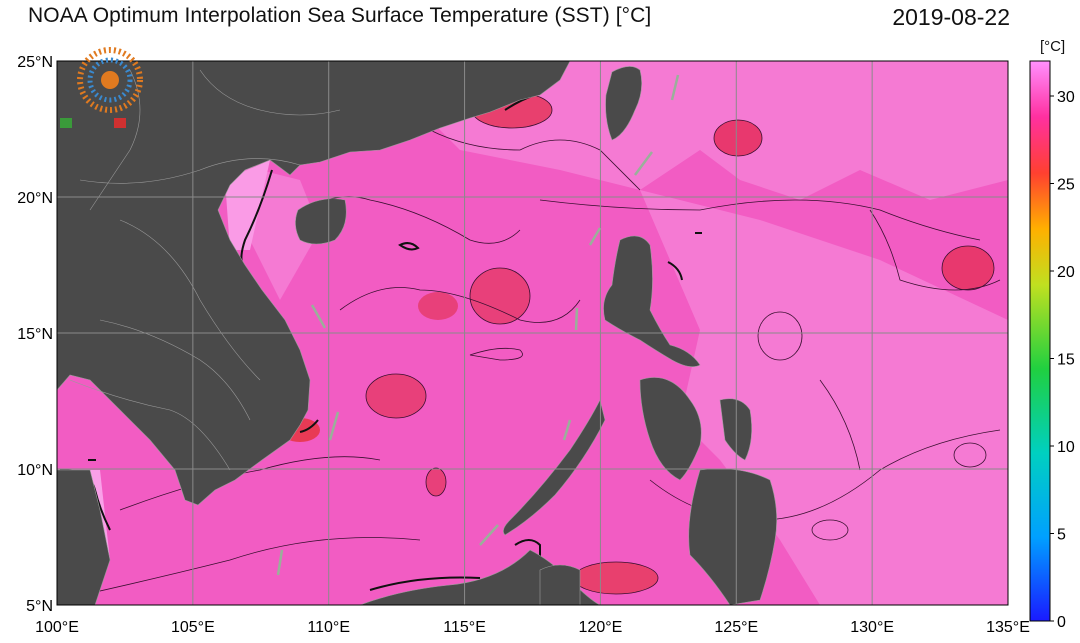 The height and width of the screenshot is (643, 1080). I want to click on longitude-label: 135°E, so click(1008, 627).